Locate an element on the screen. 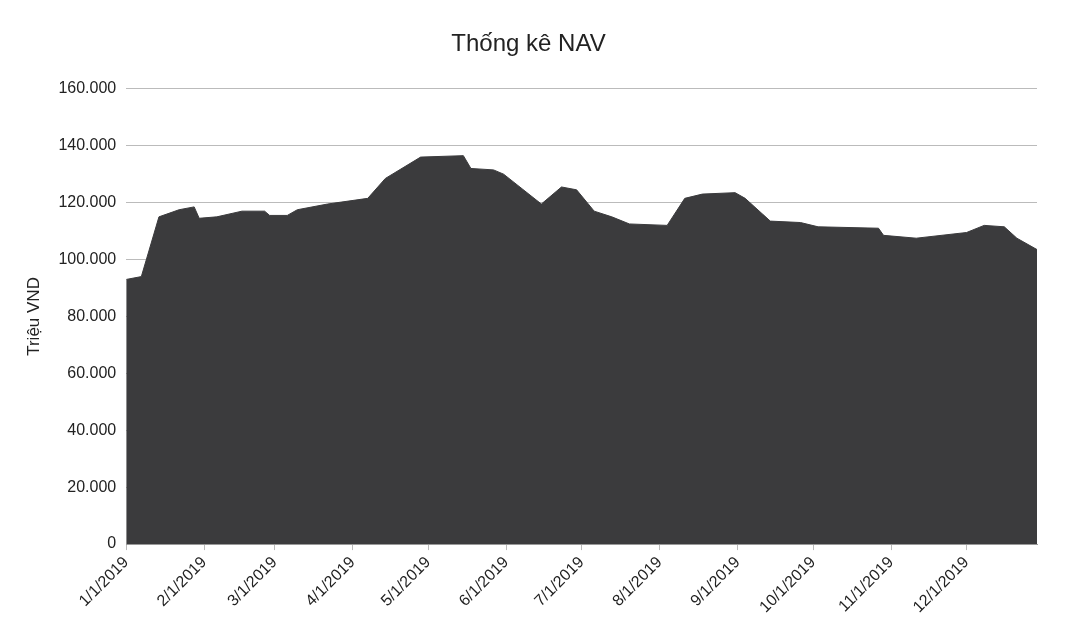  y-tick-label: 120.000 is located at coordinates (87, 202).